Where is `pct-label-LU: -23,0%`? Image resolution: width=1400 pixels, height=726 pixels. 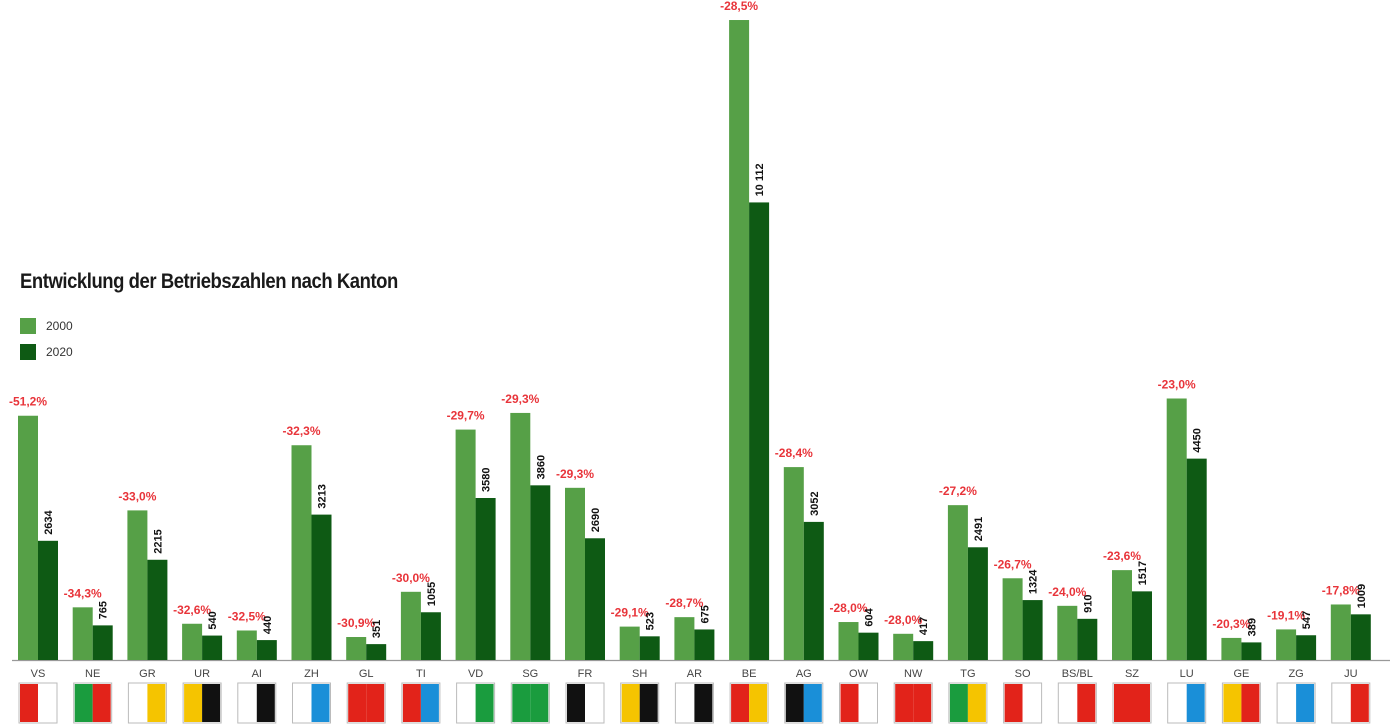 pct-label-LU: -23,0% is located at coordinates (1177, 384).